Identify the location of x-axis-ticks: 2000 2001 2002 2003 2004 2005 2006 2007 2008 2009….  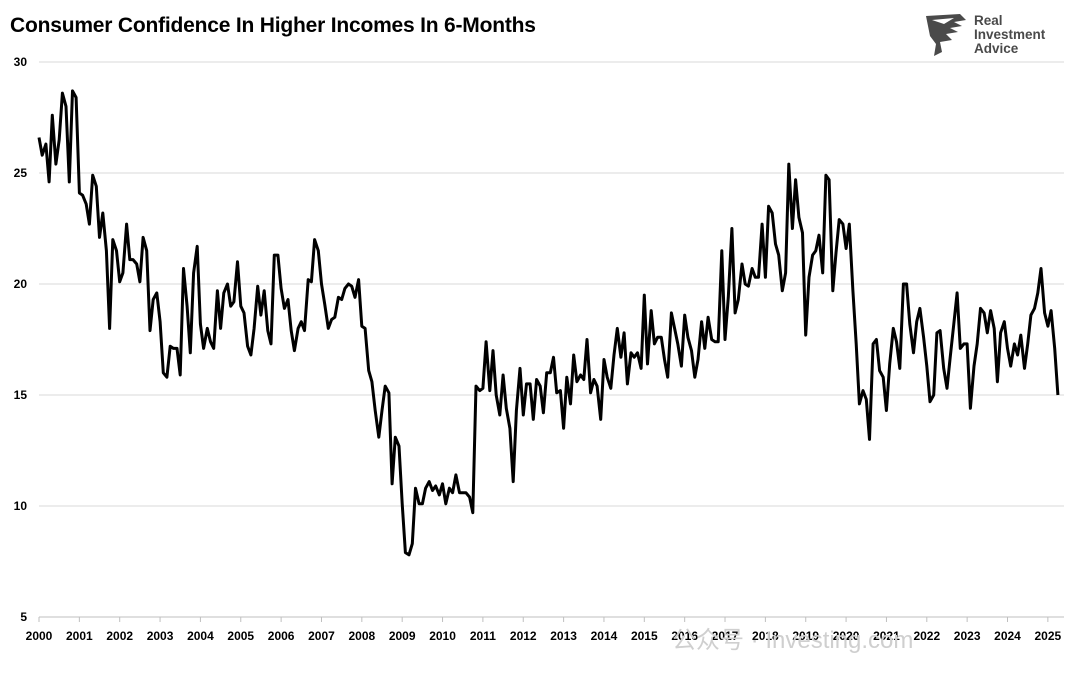
(544, 630).